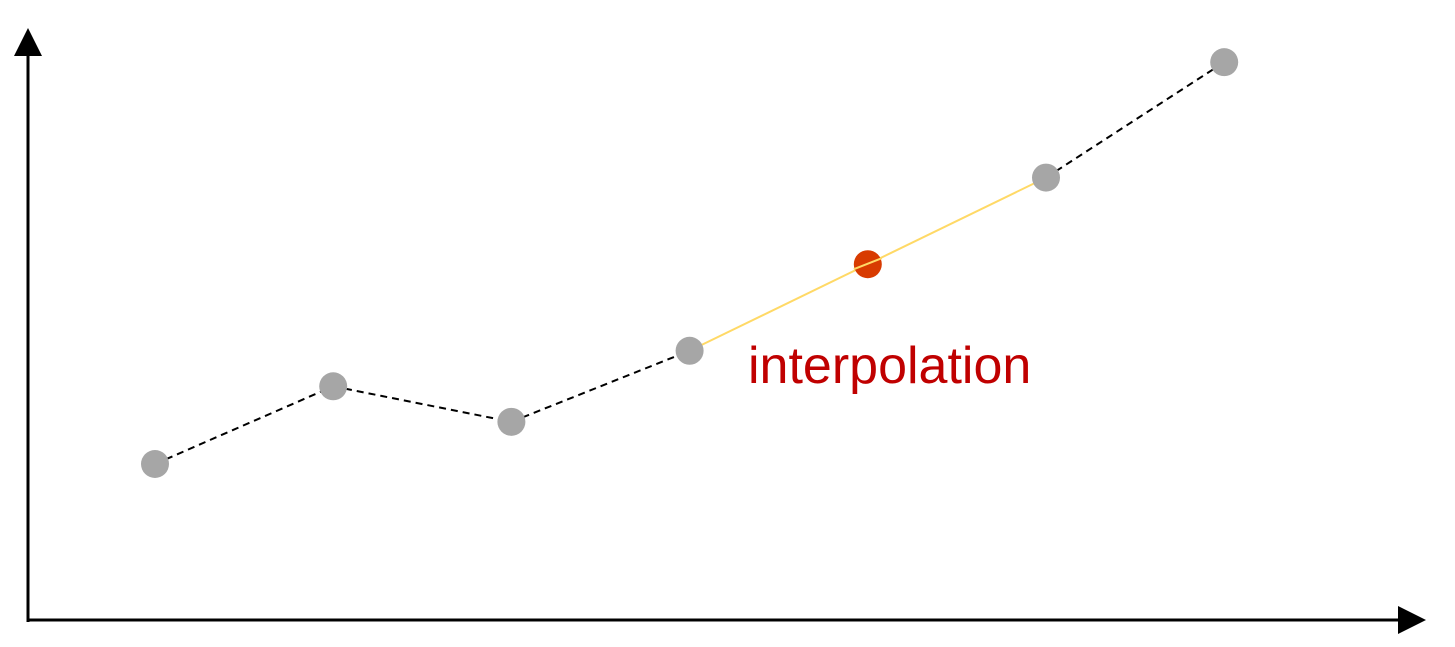  Describe the element at coordinates (889, 366) in the screenshot. I see `interpolation-label: interpolation` at that location.